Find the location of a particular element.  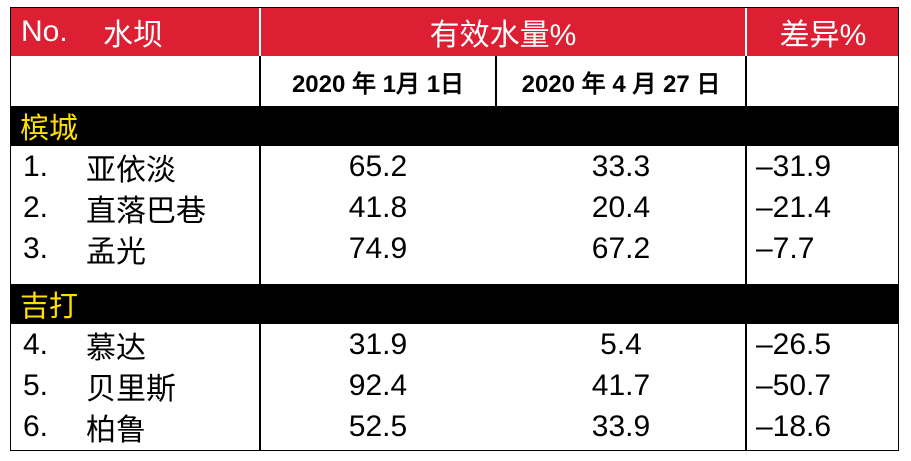

row-volume-apr: 67.2 is located at coordinates (621, 248).